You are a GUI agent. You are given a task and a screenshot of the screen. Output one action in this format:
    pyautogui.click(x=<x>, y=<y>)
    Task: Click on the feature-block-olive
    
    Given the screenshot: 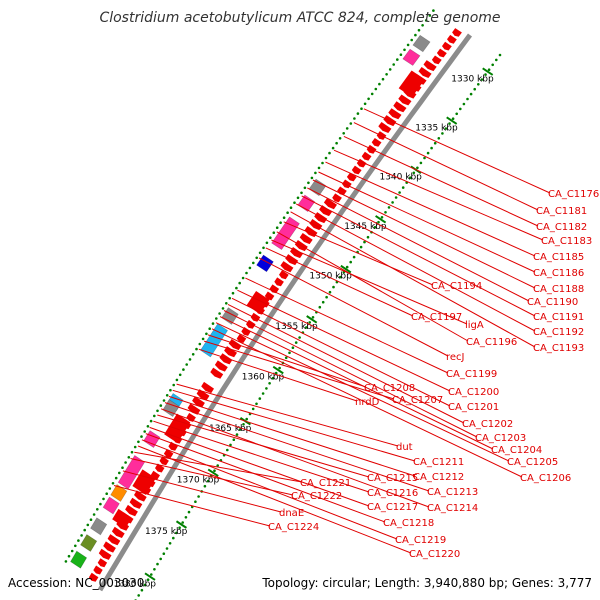 What is the action you would take?
    pyautogui.click(x=89, y=543)
    